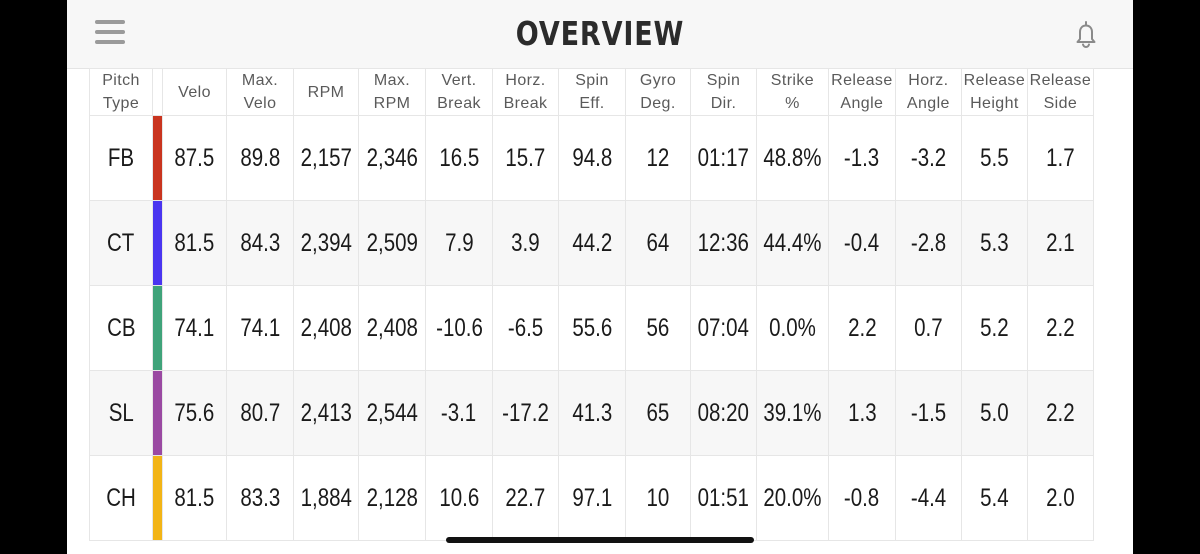 The height and width of the screenshot is (554, 1200). Describe the element at coordinates (525, 413) in the screenshot. I see `table-cell: -17.2` at that location.